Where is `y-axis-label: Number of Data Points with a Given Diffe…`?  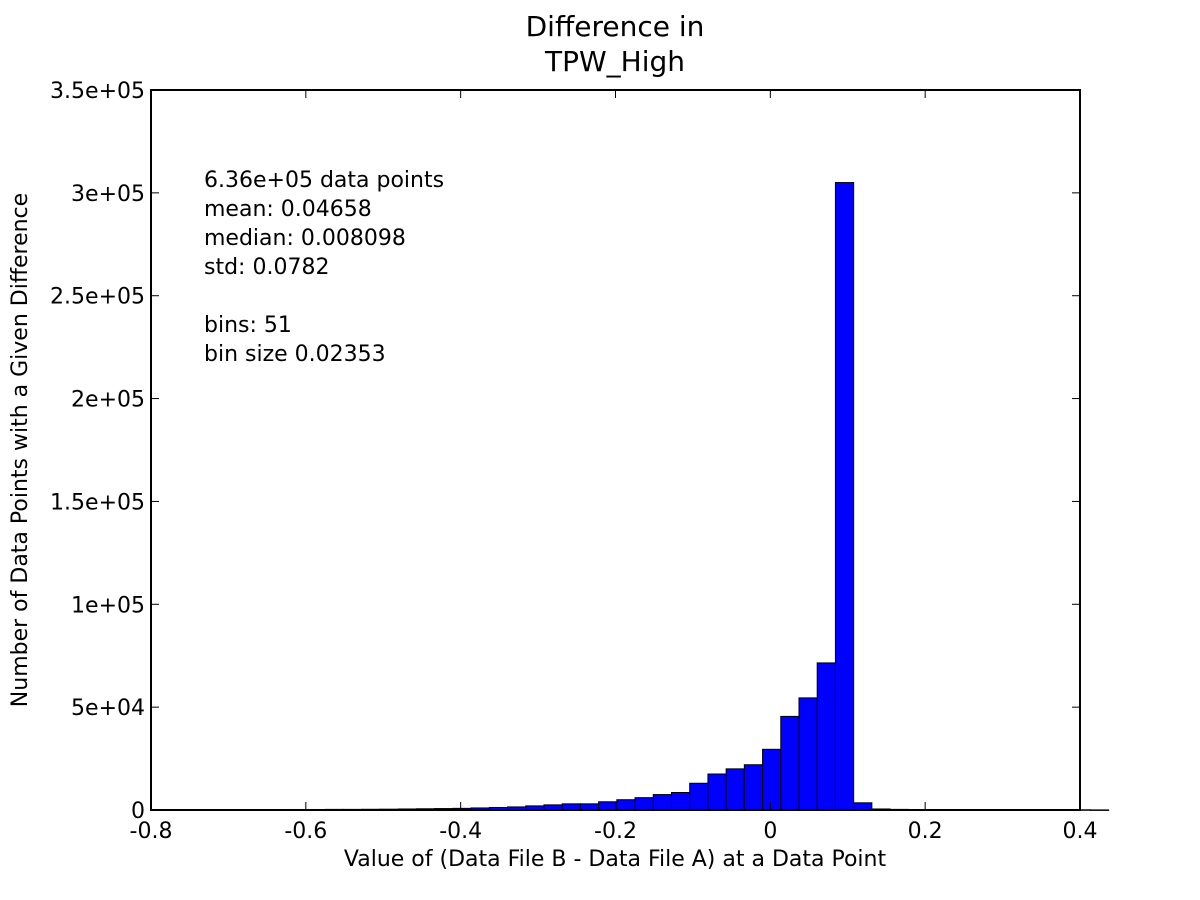
y-axis-label: Number of Data Points with a Given Diffe… is located at coordinates (20, 450).